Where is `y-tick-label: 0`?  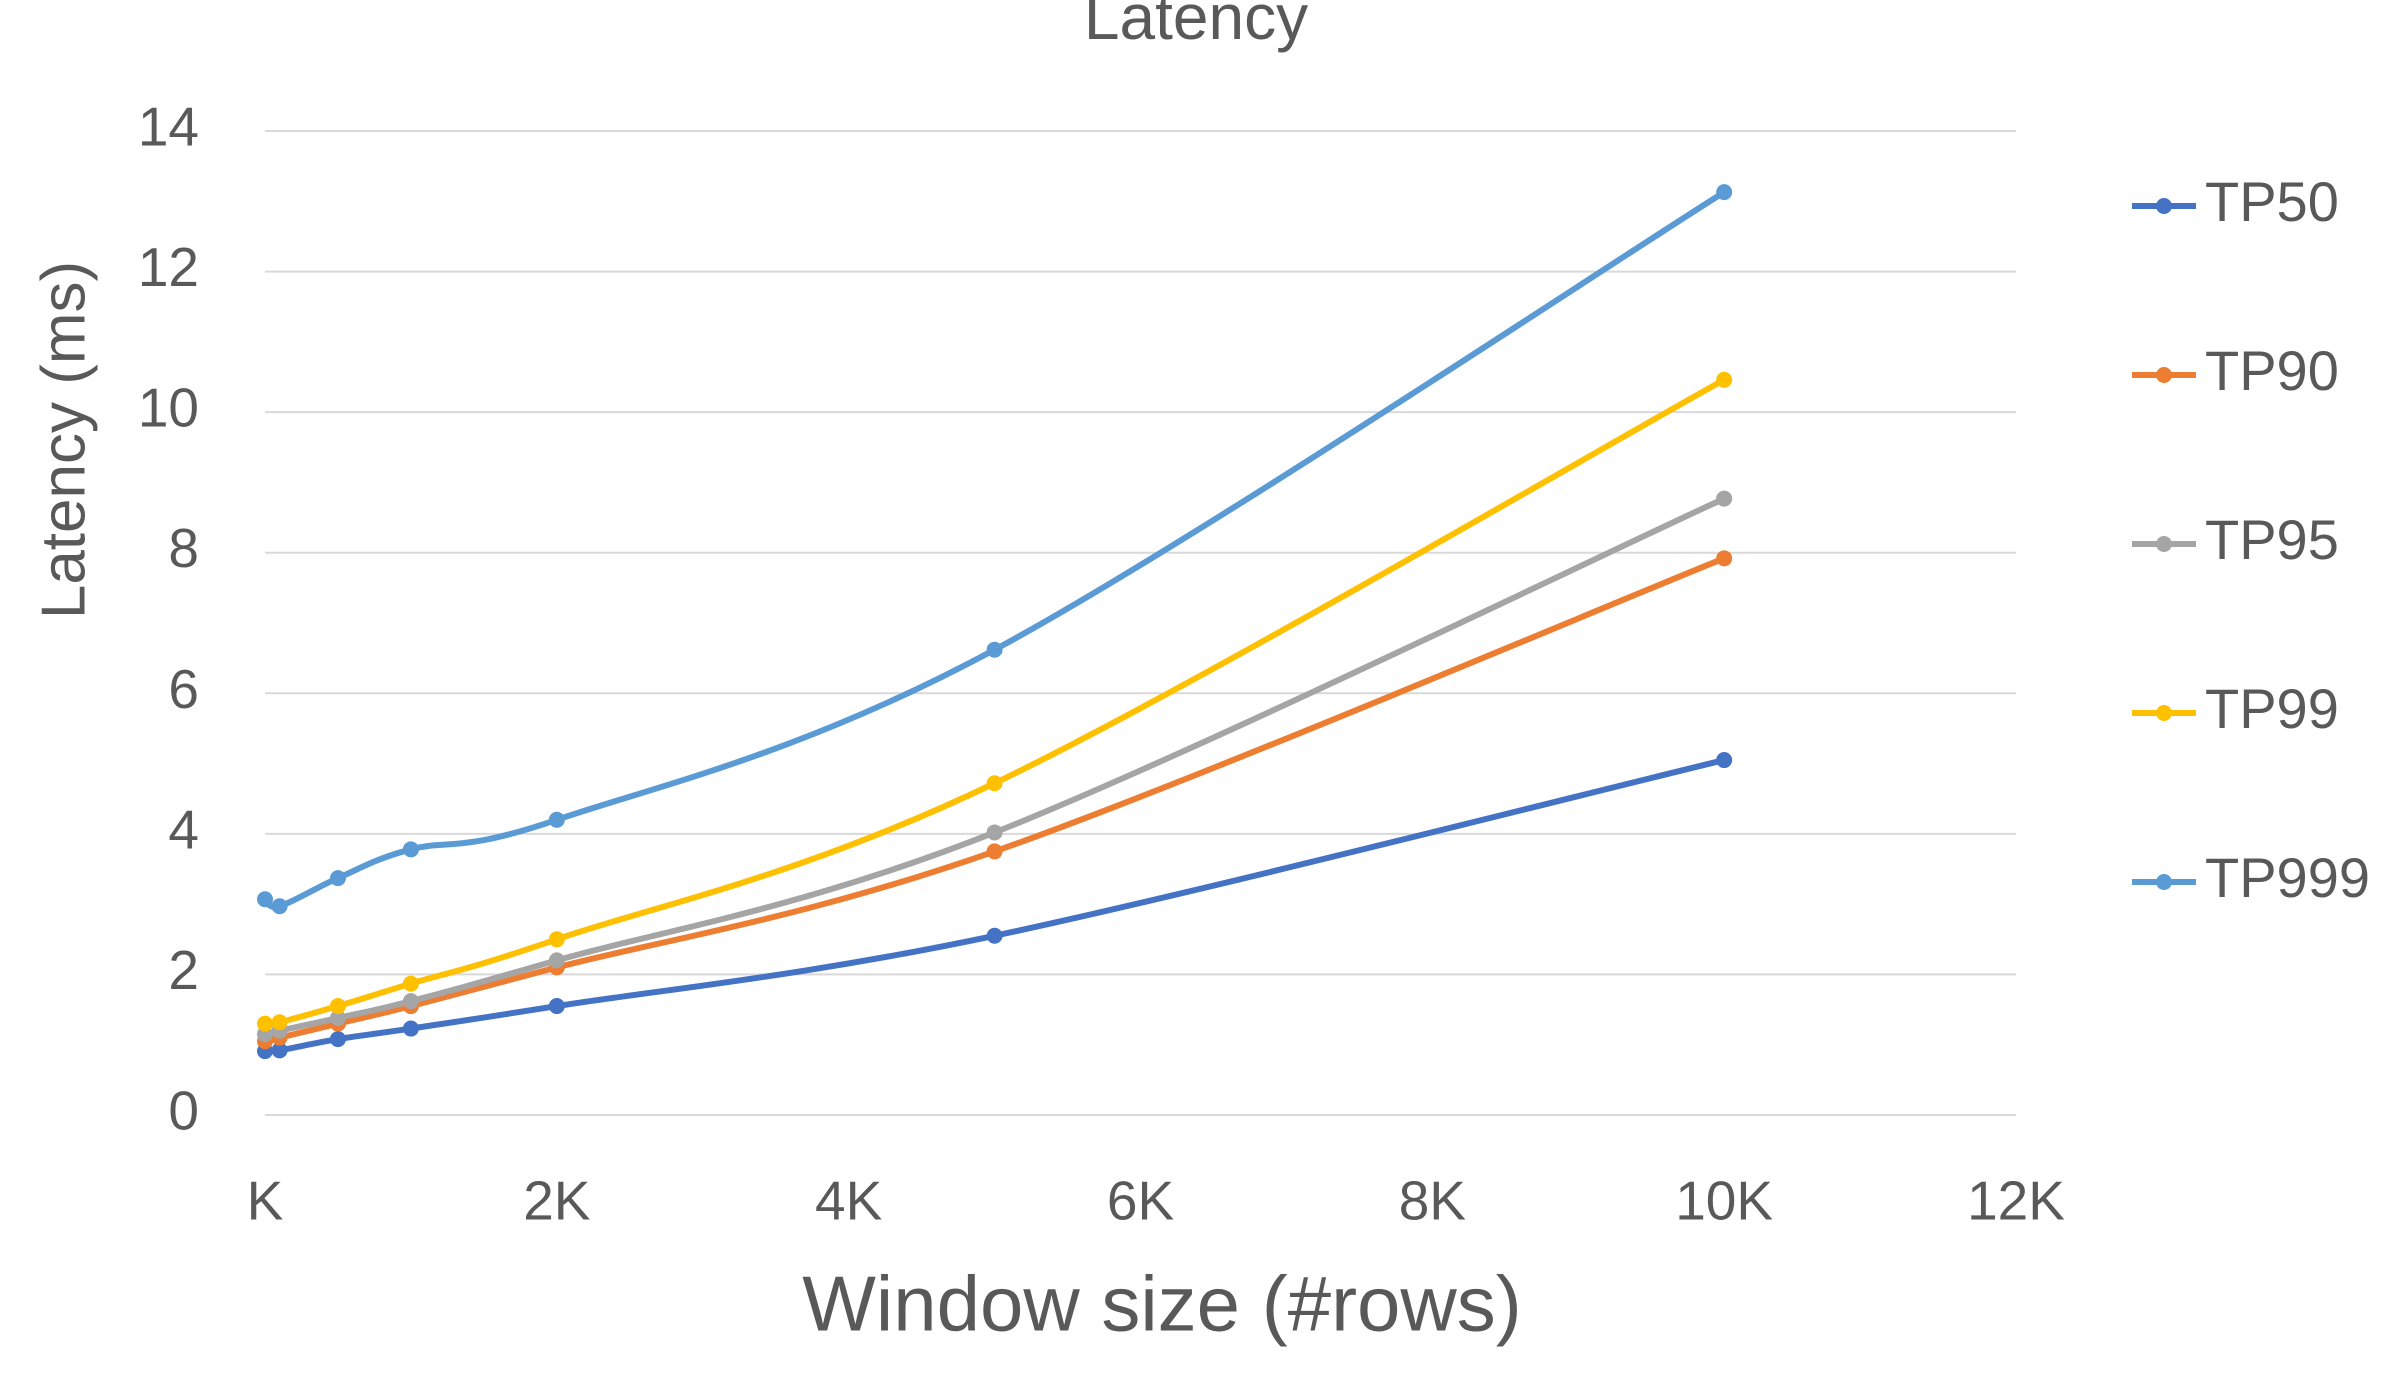 y-tick-label: 0 is located at coordinates (183, 1111).